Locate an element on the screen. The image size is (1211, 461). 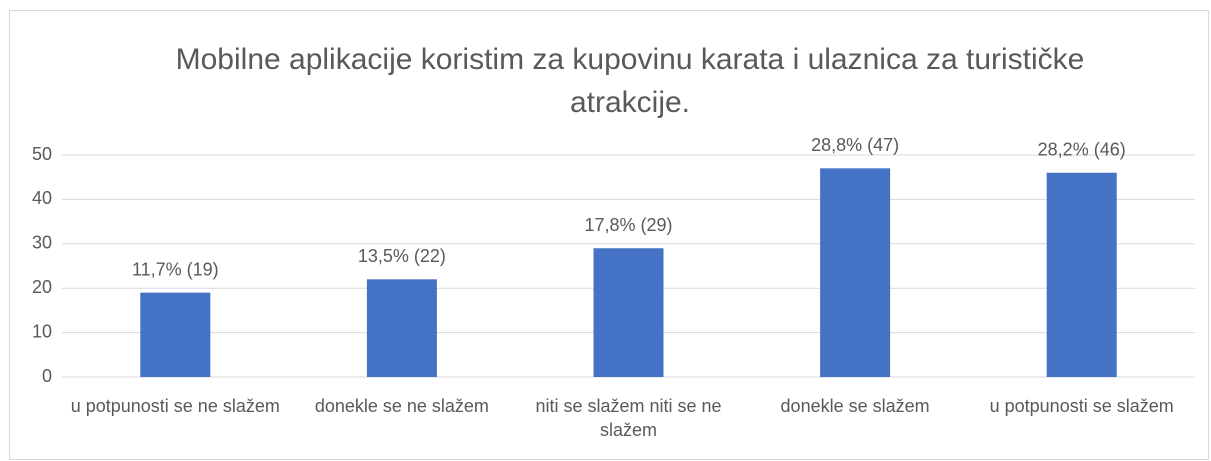
y-tick-label: 10 is located at coordinates (42, 331).